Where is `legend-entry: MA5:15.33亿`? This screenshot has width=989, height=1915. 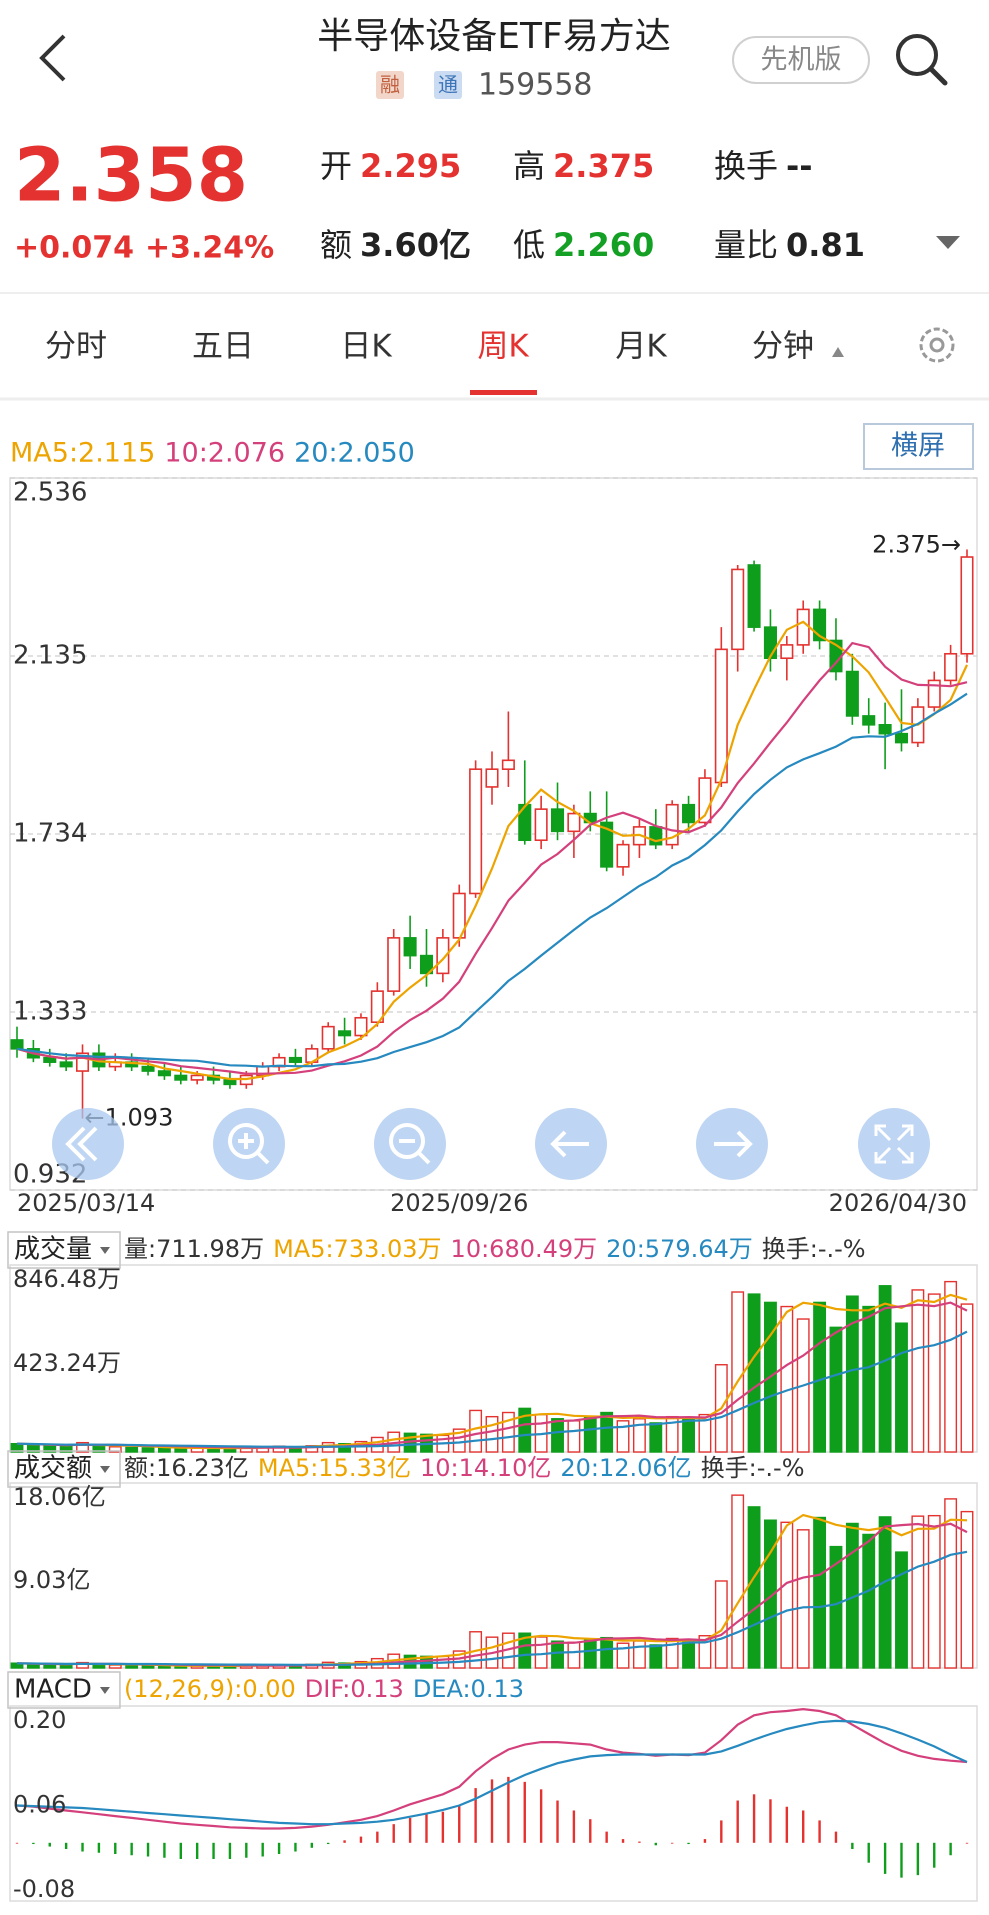 legend-entry: MA5:15.33亿 is located at coordinates (334, 1468).